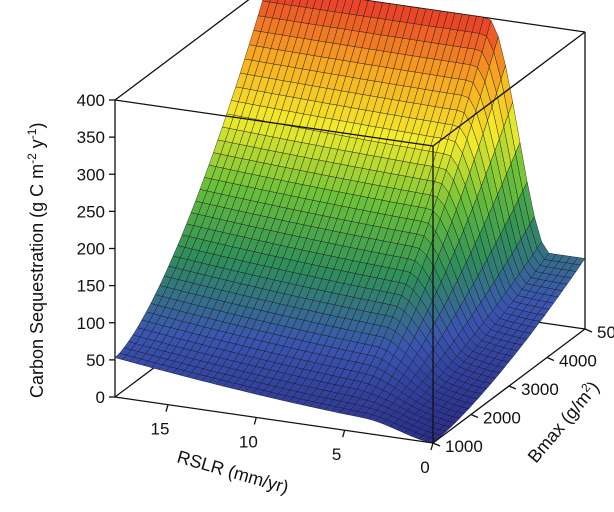 The height and width of the screenshot is (512, 614). I want to click on y-tick-label: 3000, so click(540, 389).